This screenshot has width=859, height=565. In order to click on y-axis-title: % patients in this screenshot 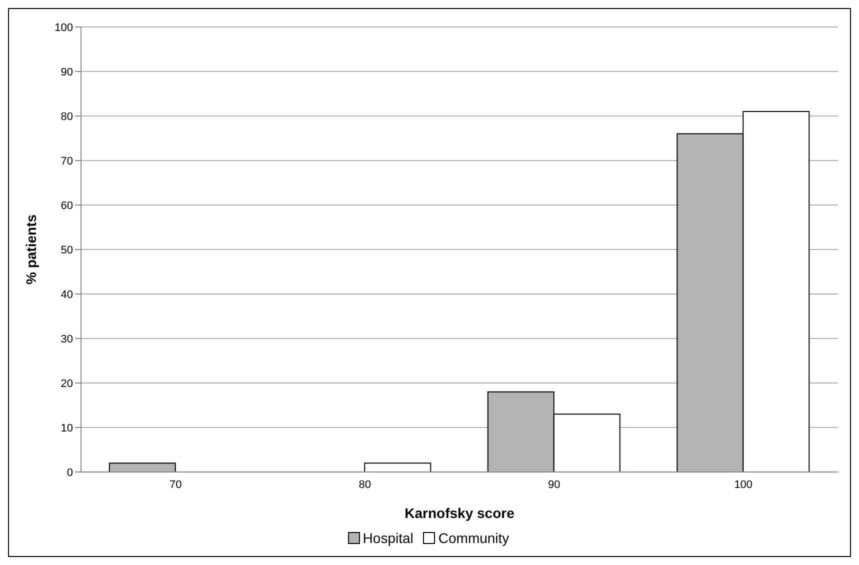, I will do `click(30, 249)`.